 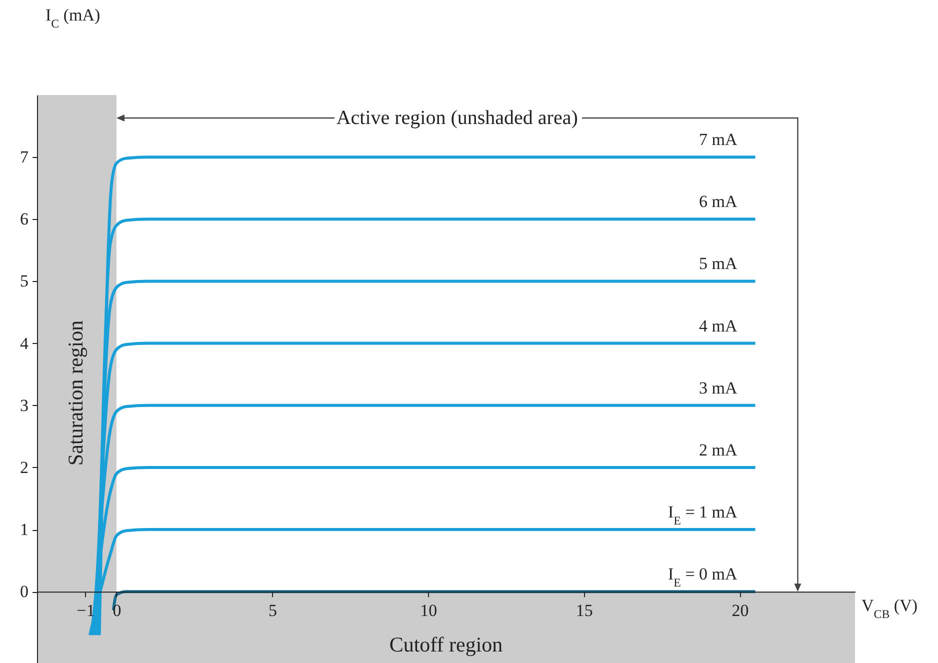 What do you see at coordinates (24, 467) in the screenshot?
I see `y-tick-label: 2` at bounding box center [24, 467].